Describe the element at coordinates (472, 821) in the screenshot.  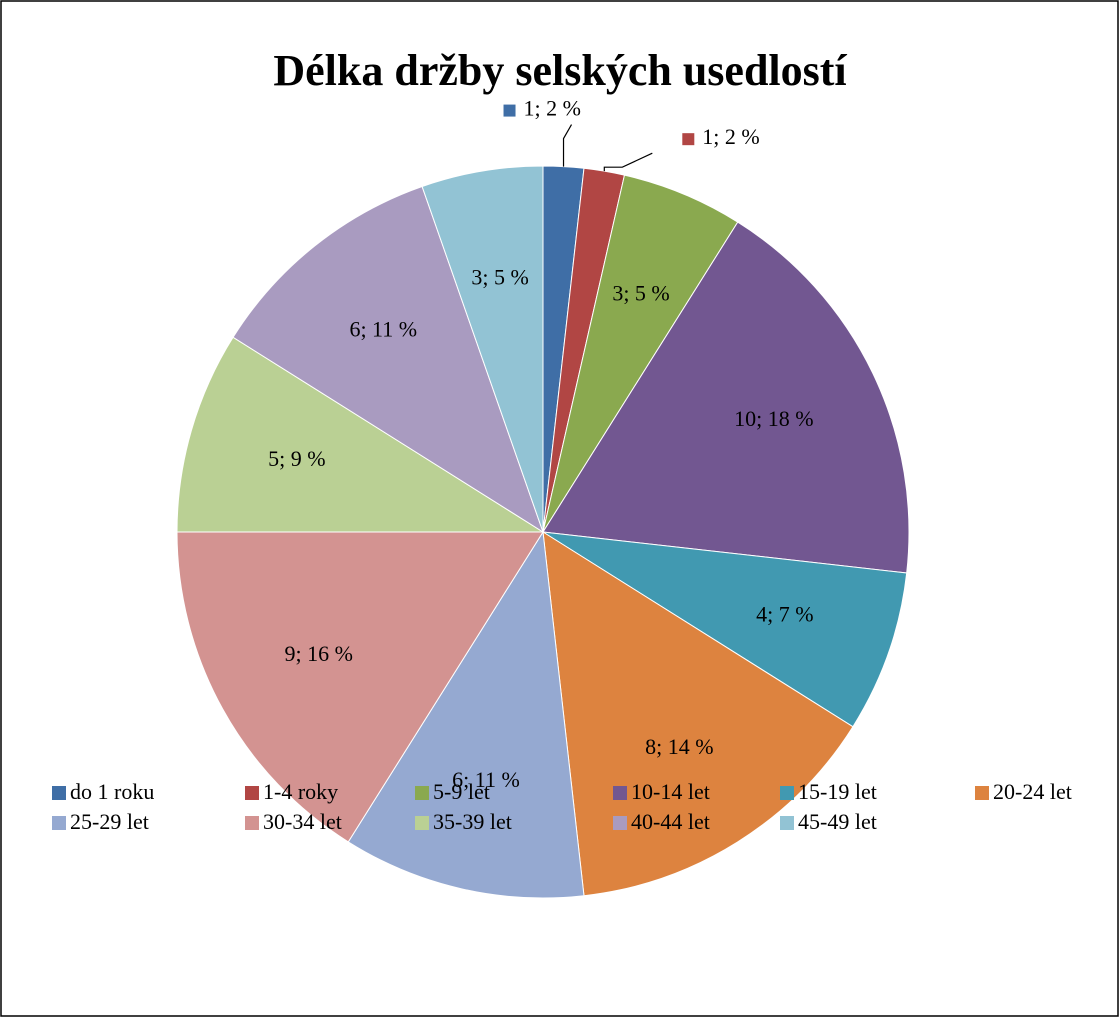
I see `legend-label: 35-39 let` at that location.